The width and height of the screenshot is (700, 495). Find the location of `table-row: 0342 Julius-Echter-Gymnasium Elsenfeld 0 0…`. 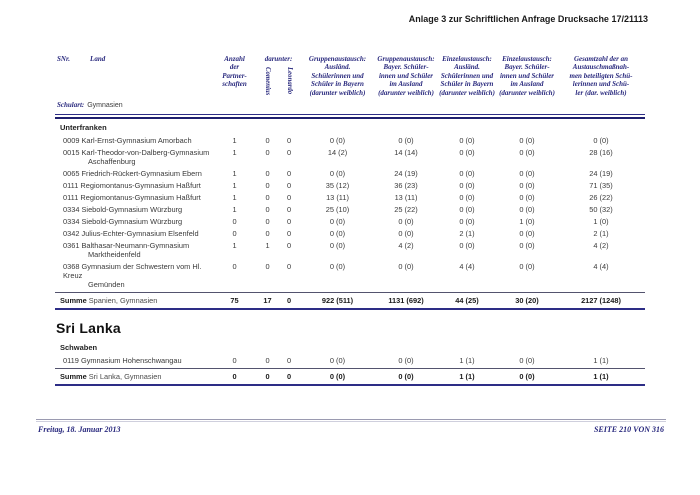

table-row: 0342 Julius-Echter-Gymnasium Elsenfeld 0 0… is located at coordinates (350, 233).